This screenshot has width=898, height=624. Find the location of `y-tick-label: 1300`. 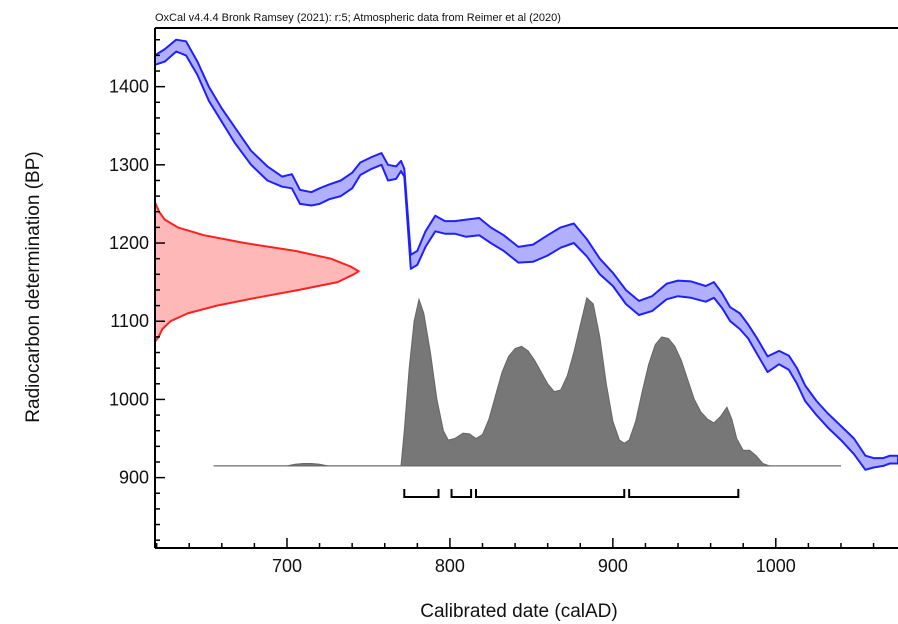

y-tick-label: 1300 is located at coordinates (129, 165).